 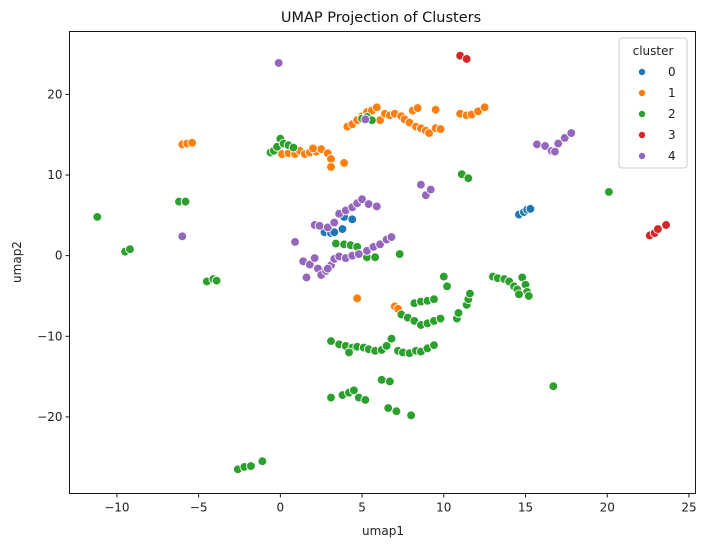 I want to click on legend-items: 0 1 2 3 4, so click(x=657, y=114).